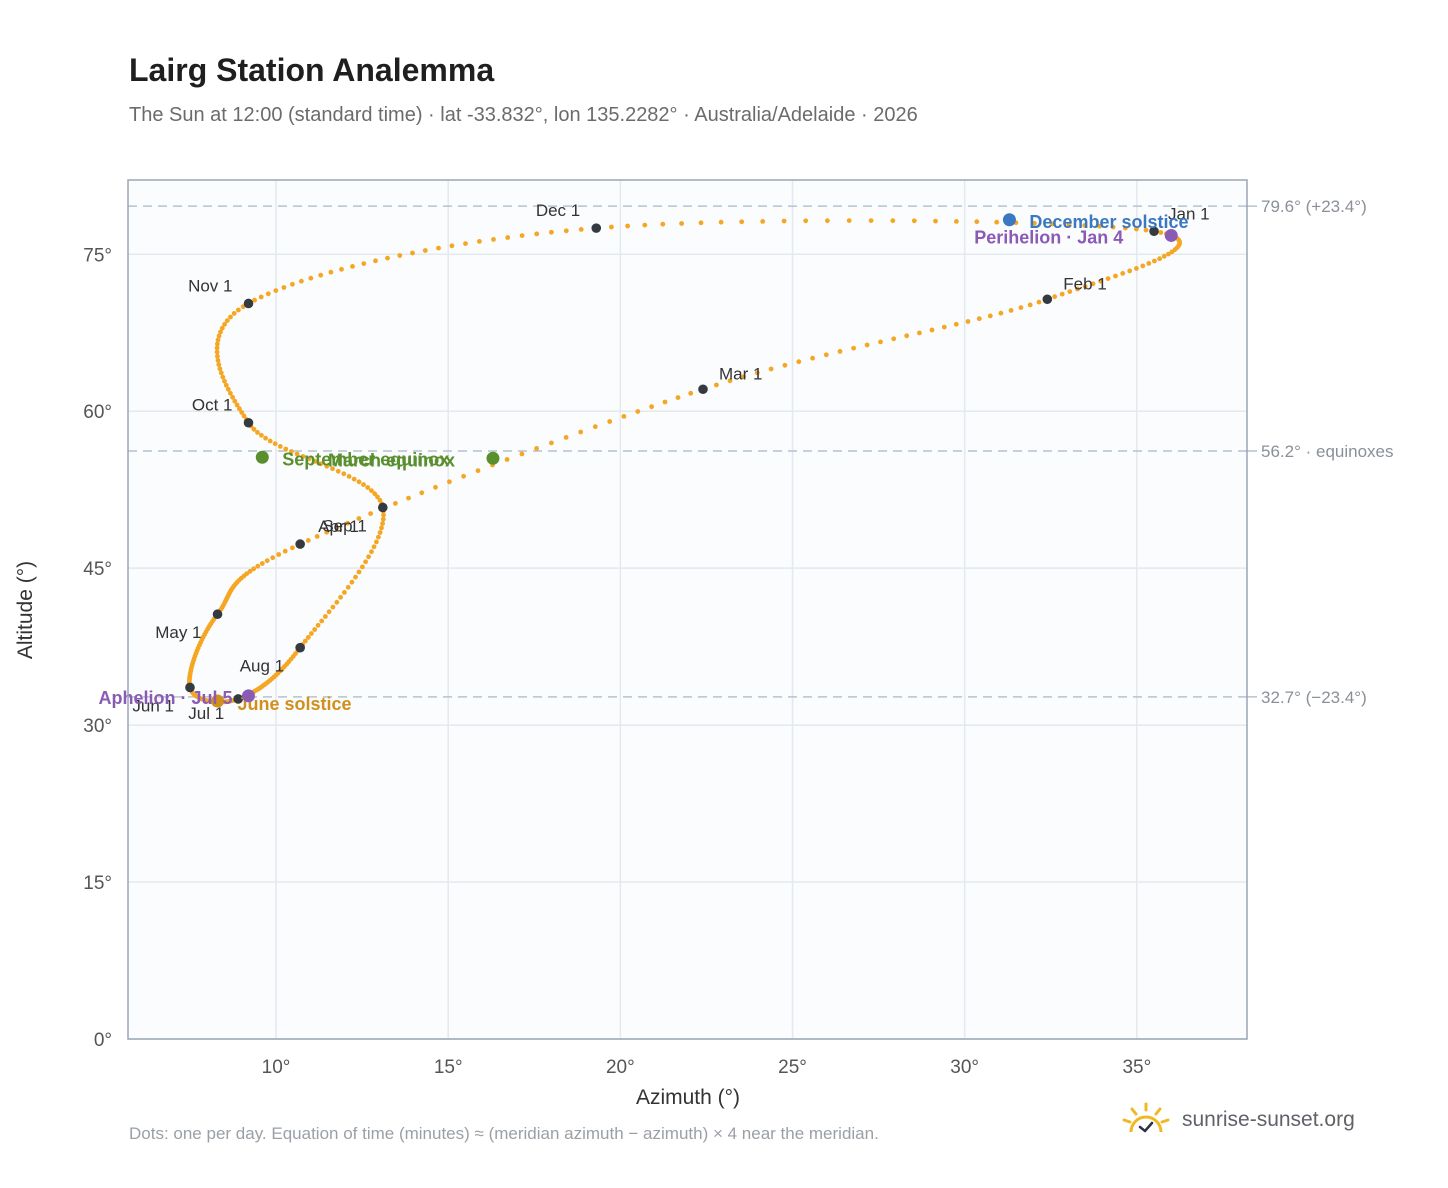 The width and height of the screenshot is (1448, 1188). Describe the element at coordinates (1237, 1120) in the screenshot. I see `brand: sunrise-sunset.org` at that location.